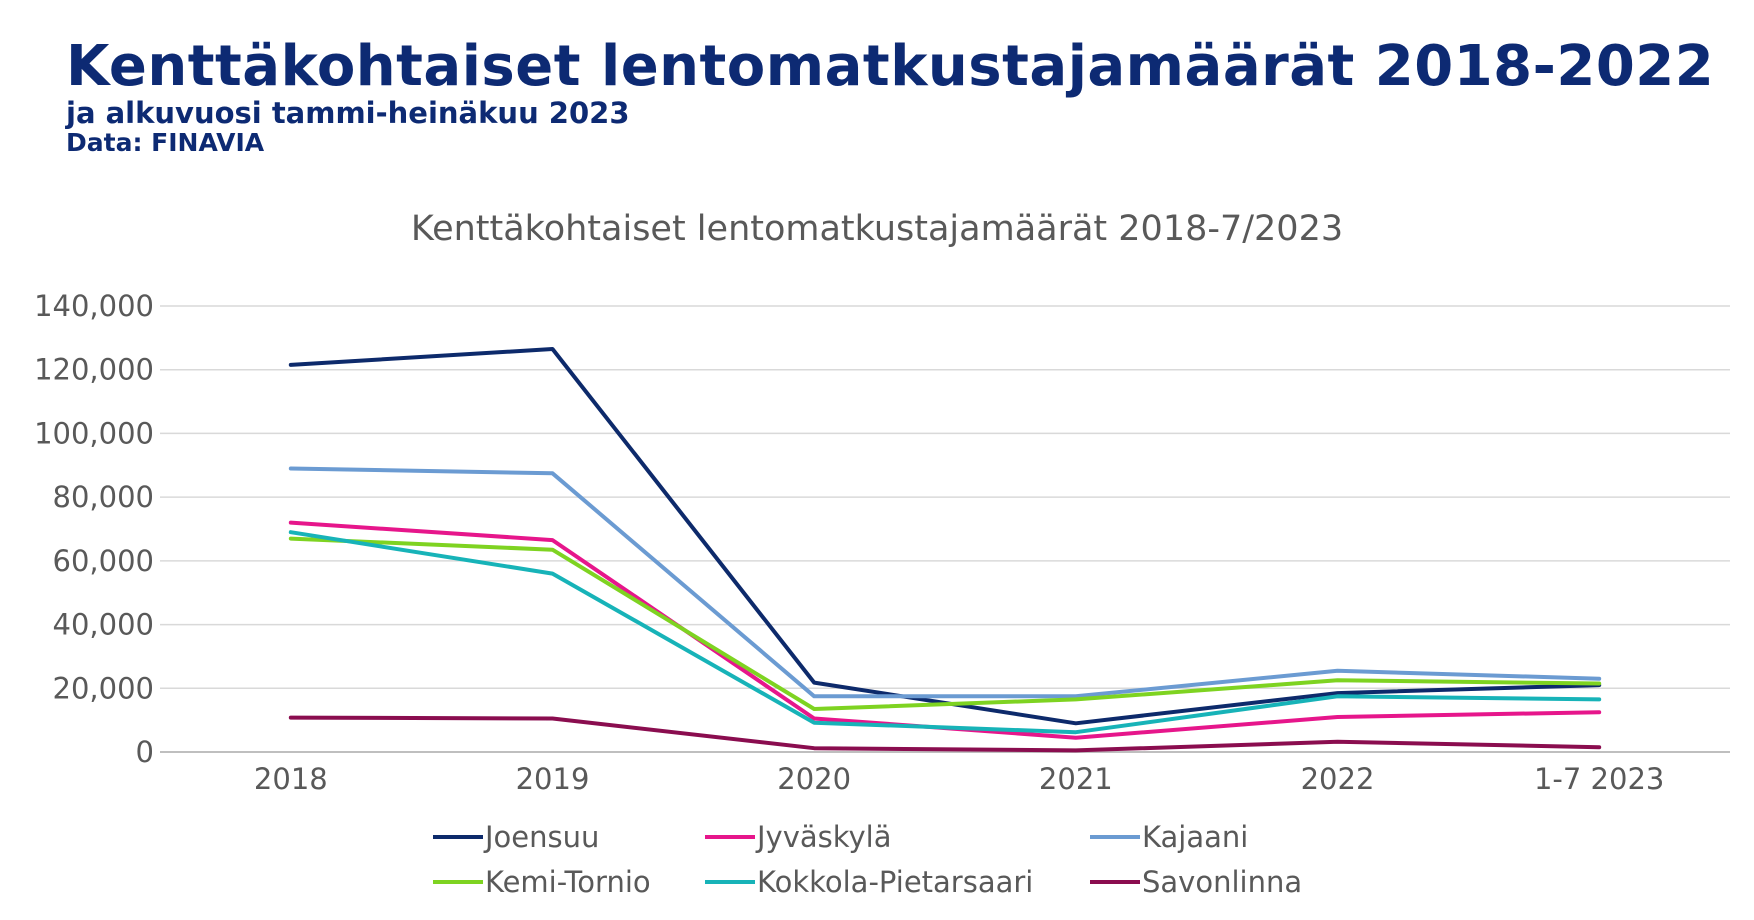 The image size is (1754, 920). I want to click on legend-item-kemi-tornio: Kemi-Tornio, so click(542, 882).